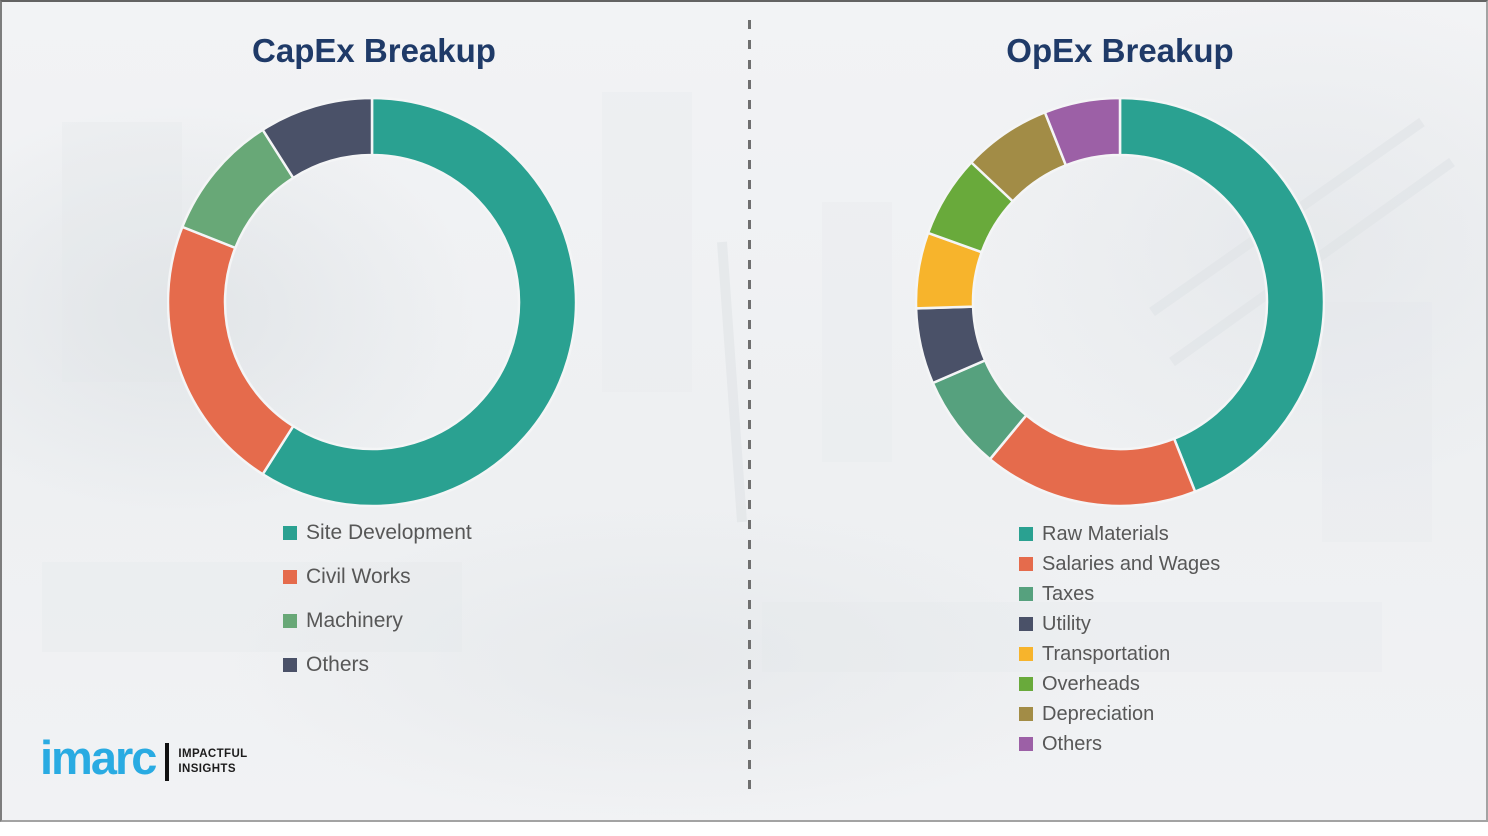 The height and width of the screenshot is (836, 1488). Describe the element at coordinates (1092, 460) in the screenshot. I see `donut-segment-salaries-and-wages` at that location.